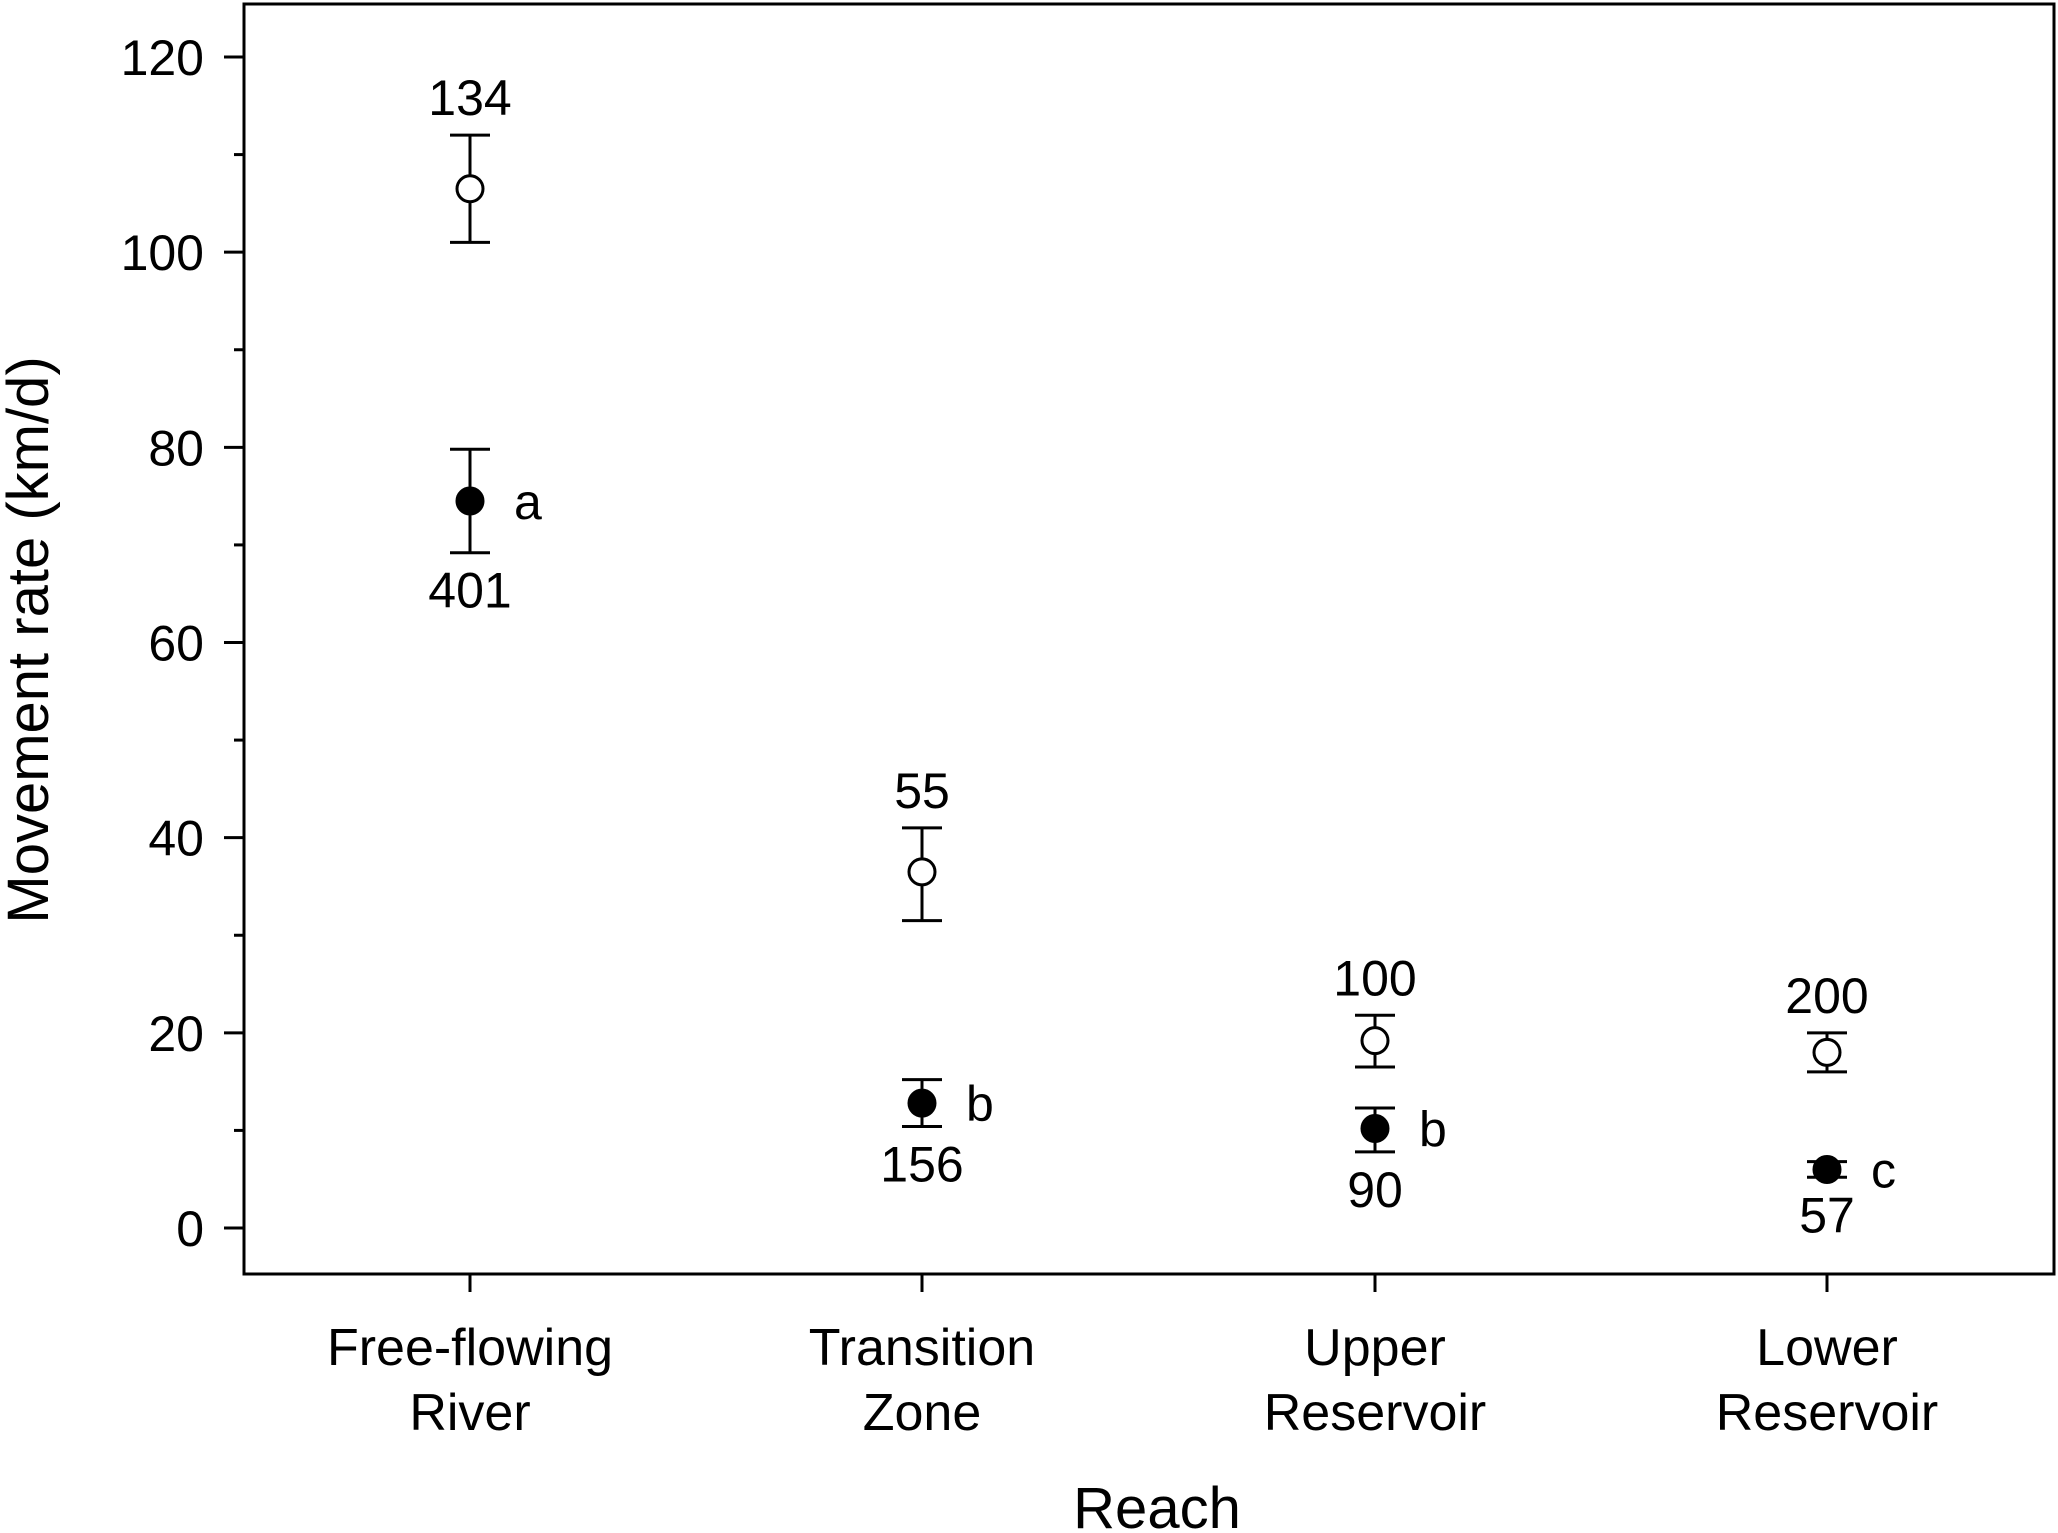  Describe the element at coordinates (1375, 1190) in the screenshot. I see `sample-size-label: 90` at that location.